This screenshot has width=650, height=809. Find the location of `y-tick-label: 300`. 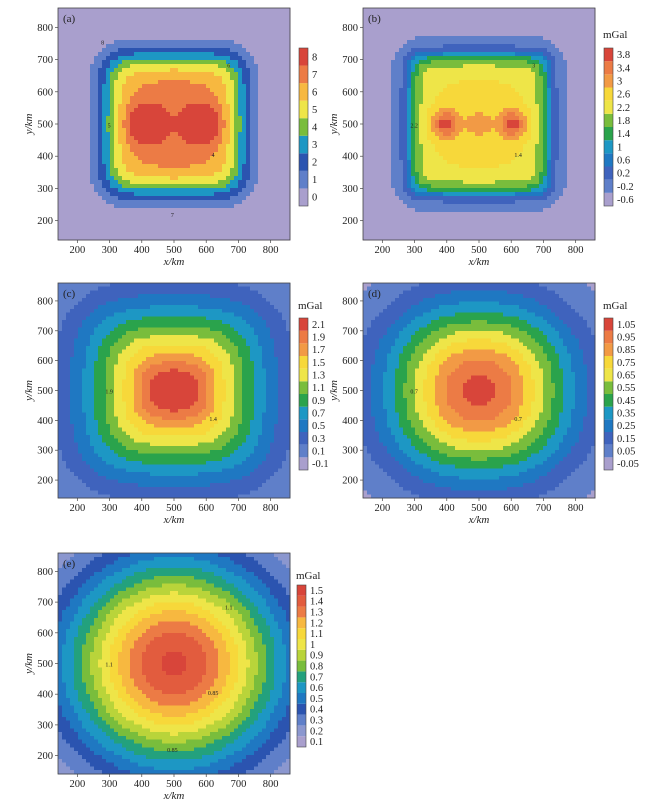

y-tick-label: 300 is located at coordinates (45, 189).